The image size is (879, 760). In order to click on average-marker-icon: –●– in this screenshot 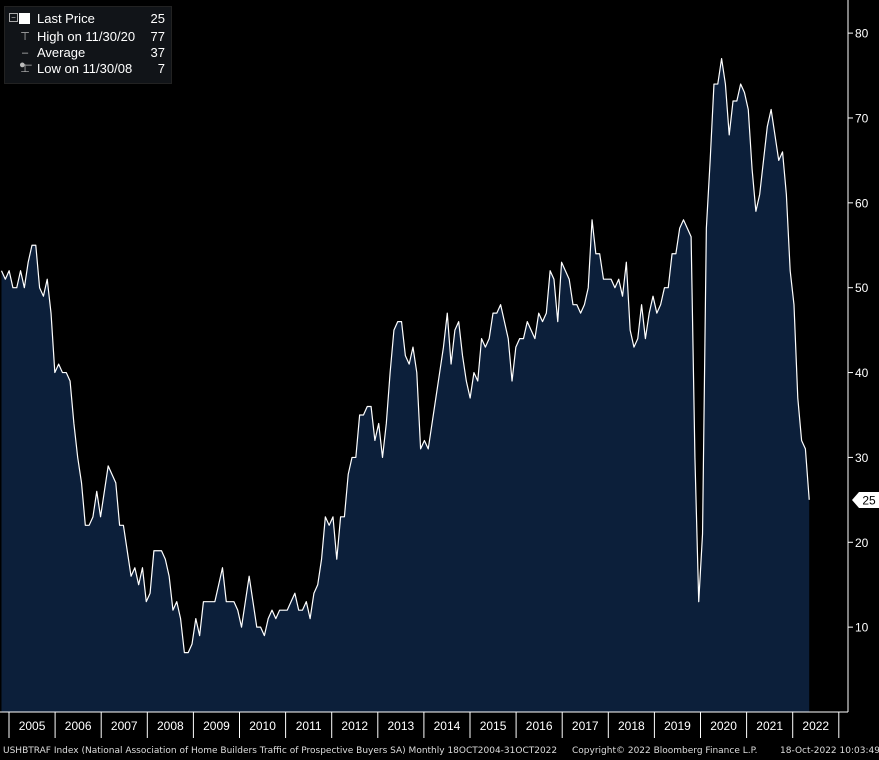, I will do `click(25, 59)`.